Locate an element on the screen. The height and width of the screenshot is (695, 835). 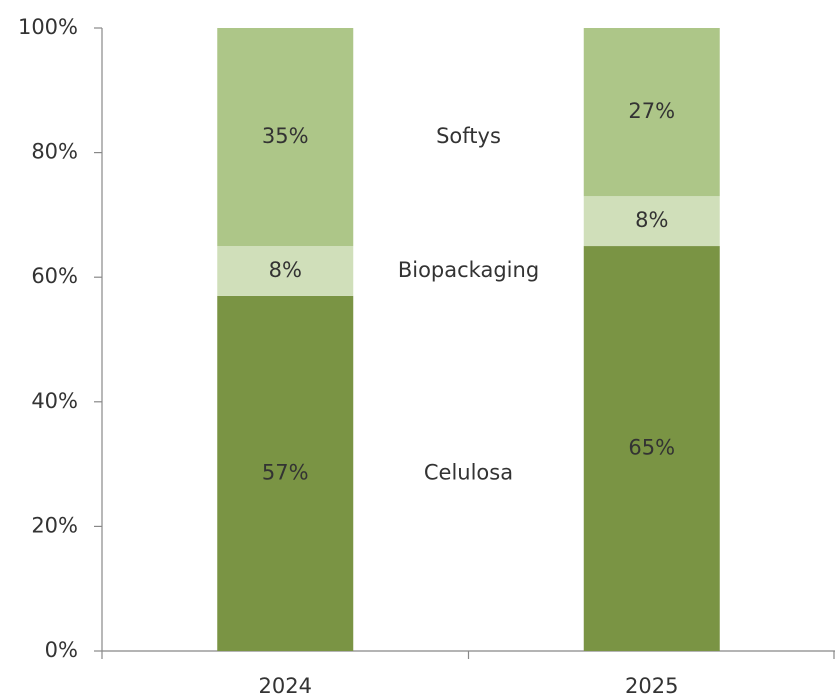
series-label: Softys is located at coordinates (468, 136).